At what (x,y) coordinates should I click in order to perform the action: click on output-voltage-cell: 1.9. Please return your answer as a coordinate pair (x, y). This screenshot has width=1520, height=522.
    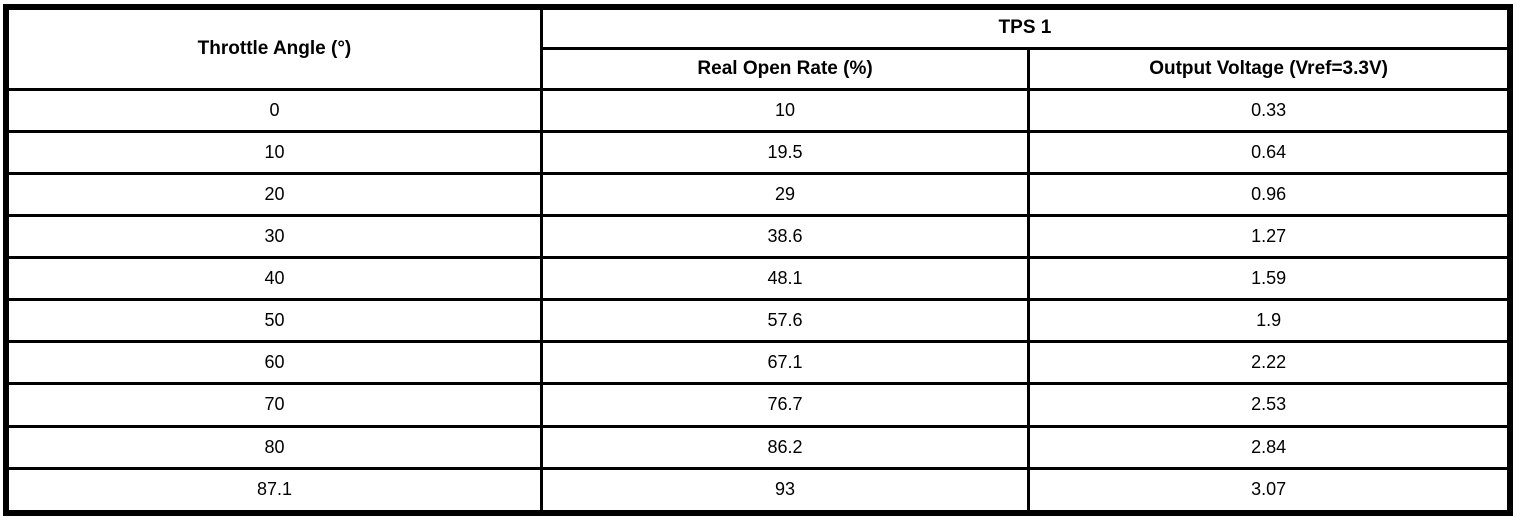
    Looking at the image, I should click on (1269, 321).